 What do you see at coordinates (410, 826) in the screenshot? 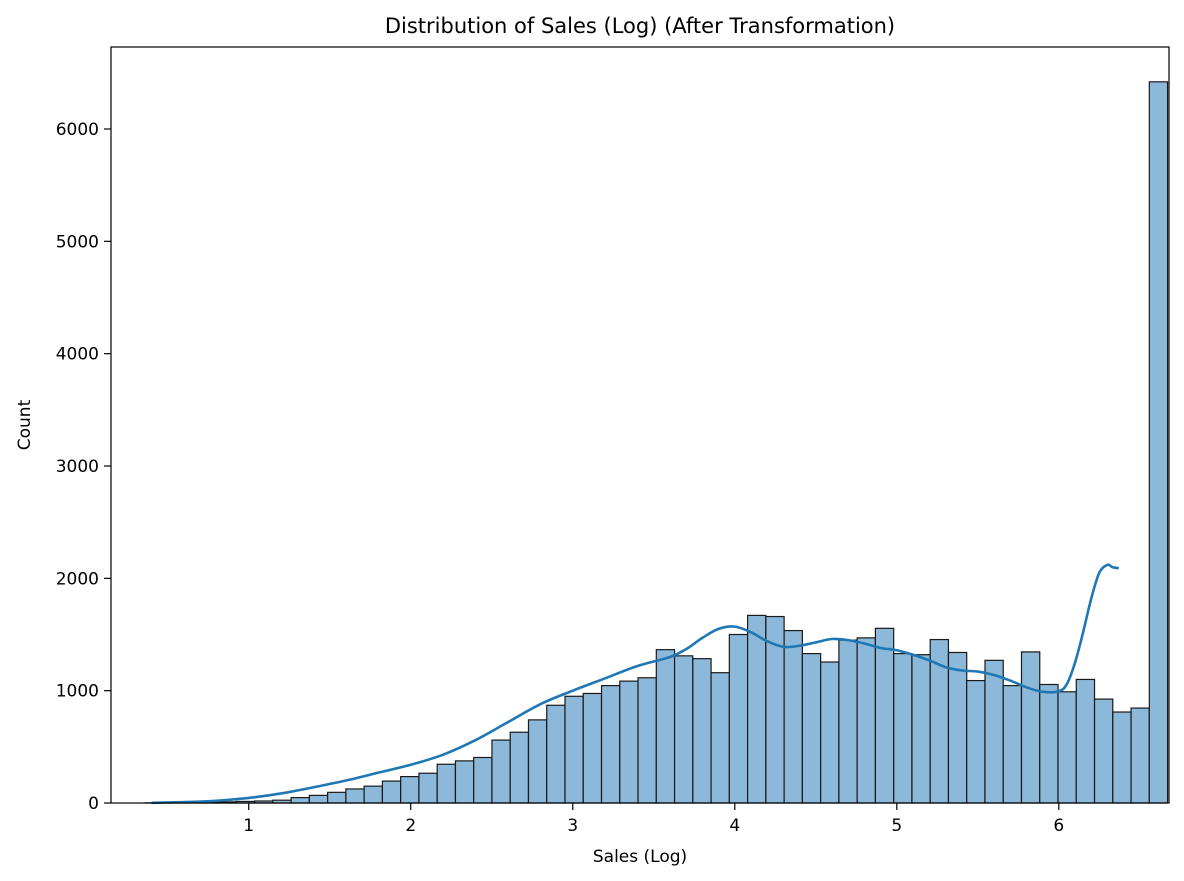
I see `x-tick-label: 2` at bounding box center [410, 826].